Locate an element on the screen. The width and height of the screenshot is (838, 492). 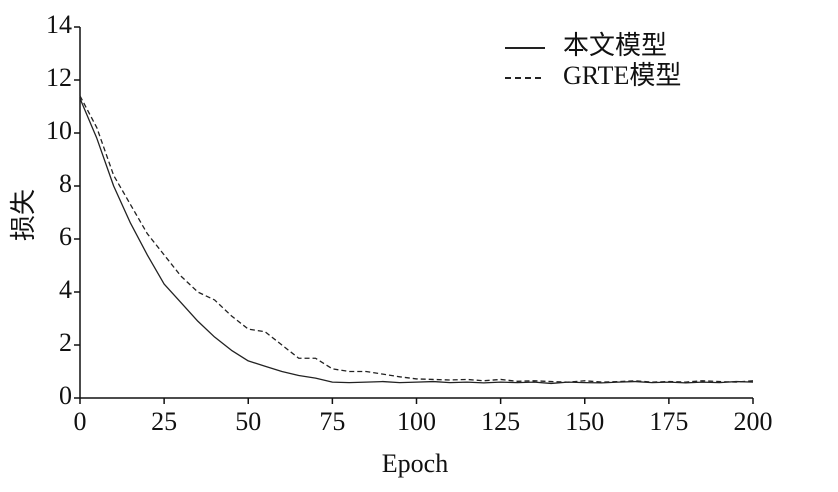
legend-label: GRTE模型 is located at coordinates (622, 75).